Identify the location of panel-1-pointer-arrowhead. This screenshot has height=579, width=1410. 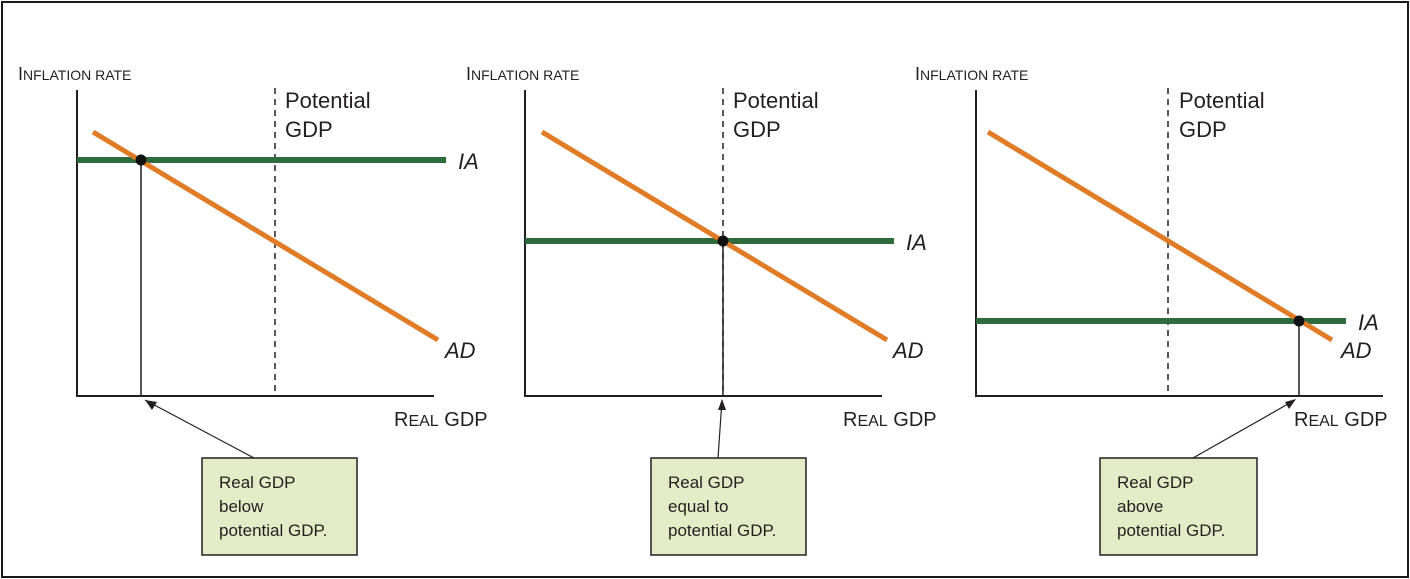
(151, 405).